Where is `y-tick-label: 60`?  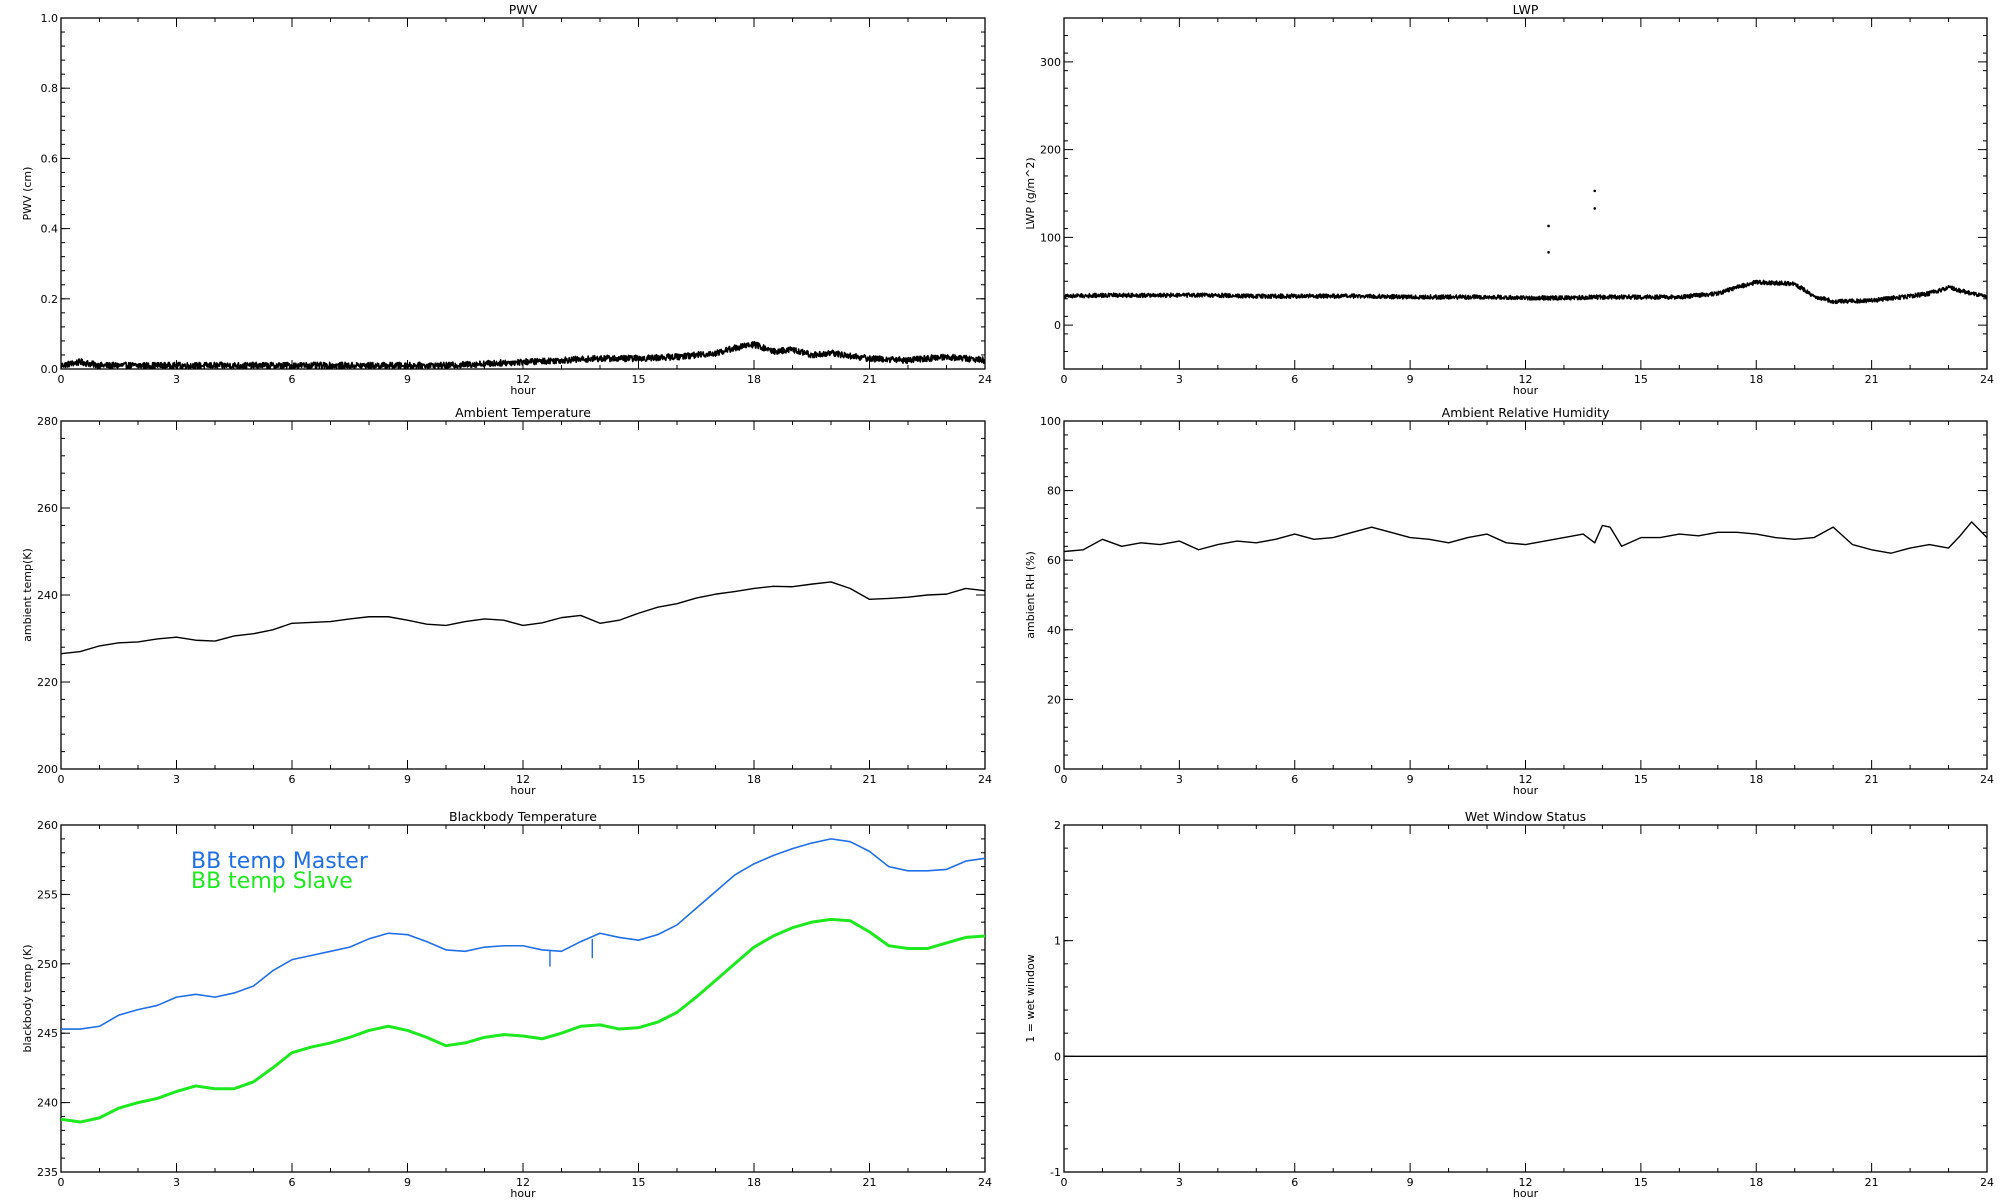
y-tick-label: 60 is located at coordinates (1054, 560).